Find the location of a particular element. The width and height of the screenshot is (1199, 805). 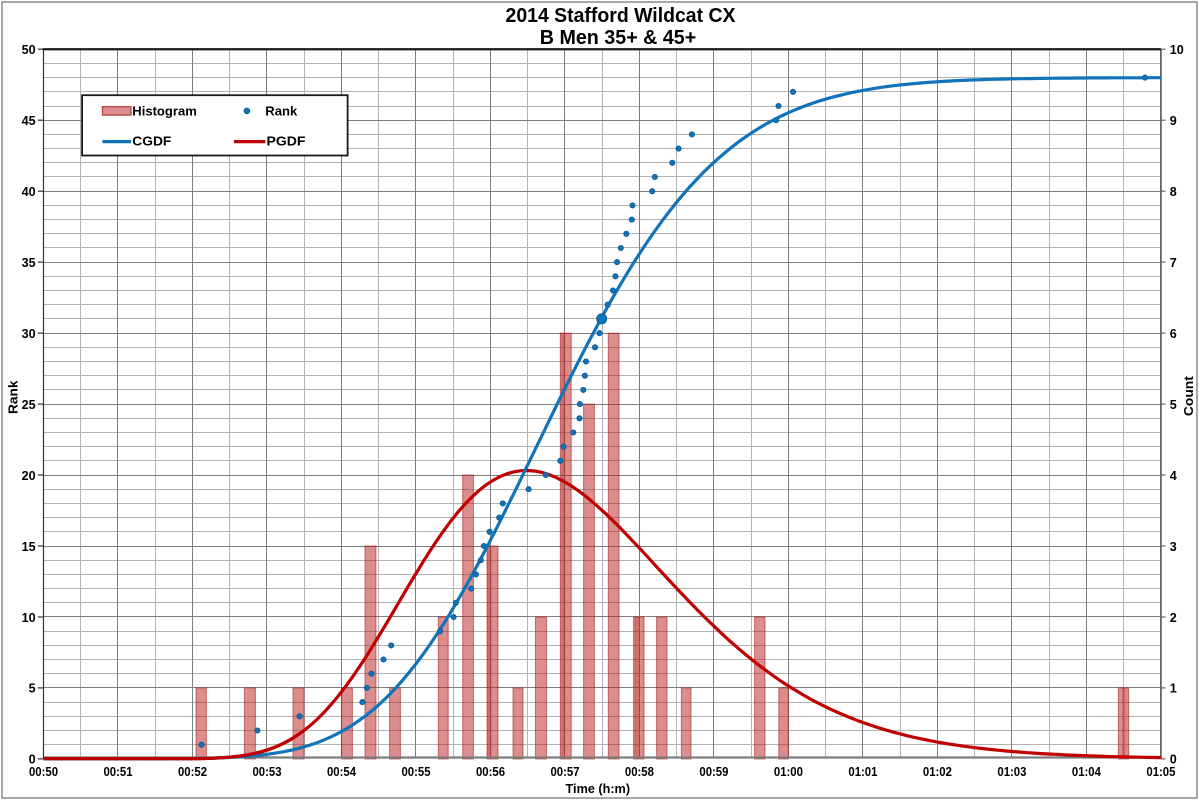

svg-text: 35 is located at coordinates (29, 262).